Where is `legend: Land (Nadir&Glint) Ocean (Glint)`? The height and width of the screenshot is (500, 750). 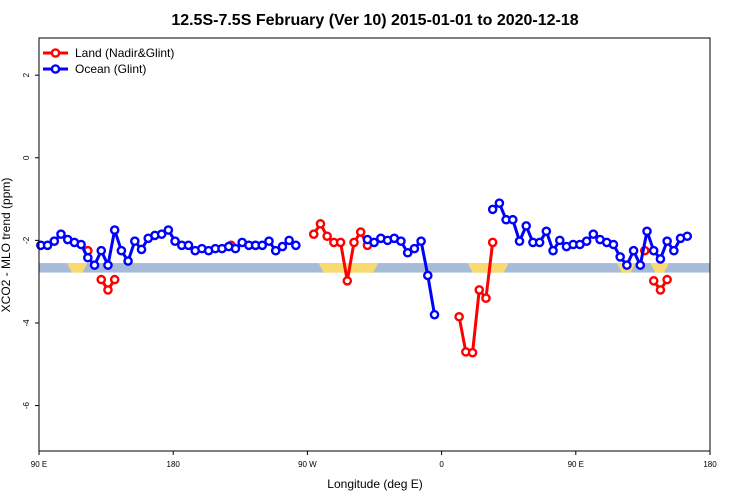 legend: Land (Nadir&Glint) Ocean (Glint) is located at coordinates (108, 61).